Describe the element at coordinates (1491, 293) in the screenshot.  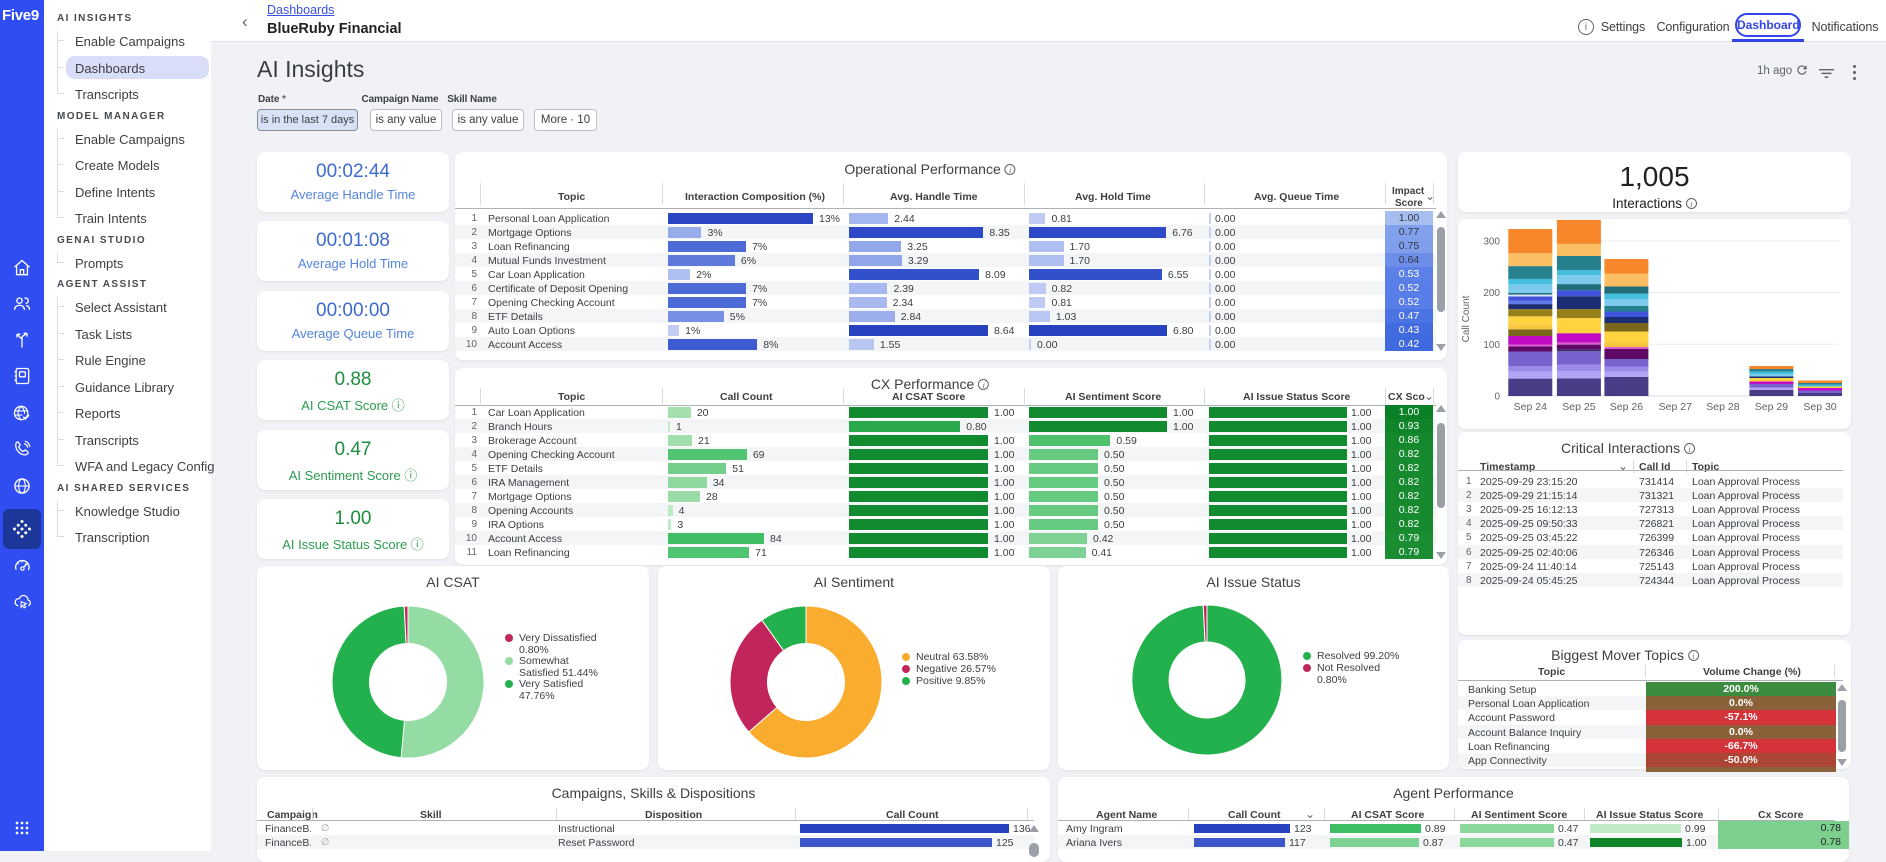
I see `svg-text: 200` at that location.